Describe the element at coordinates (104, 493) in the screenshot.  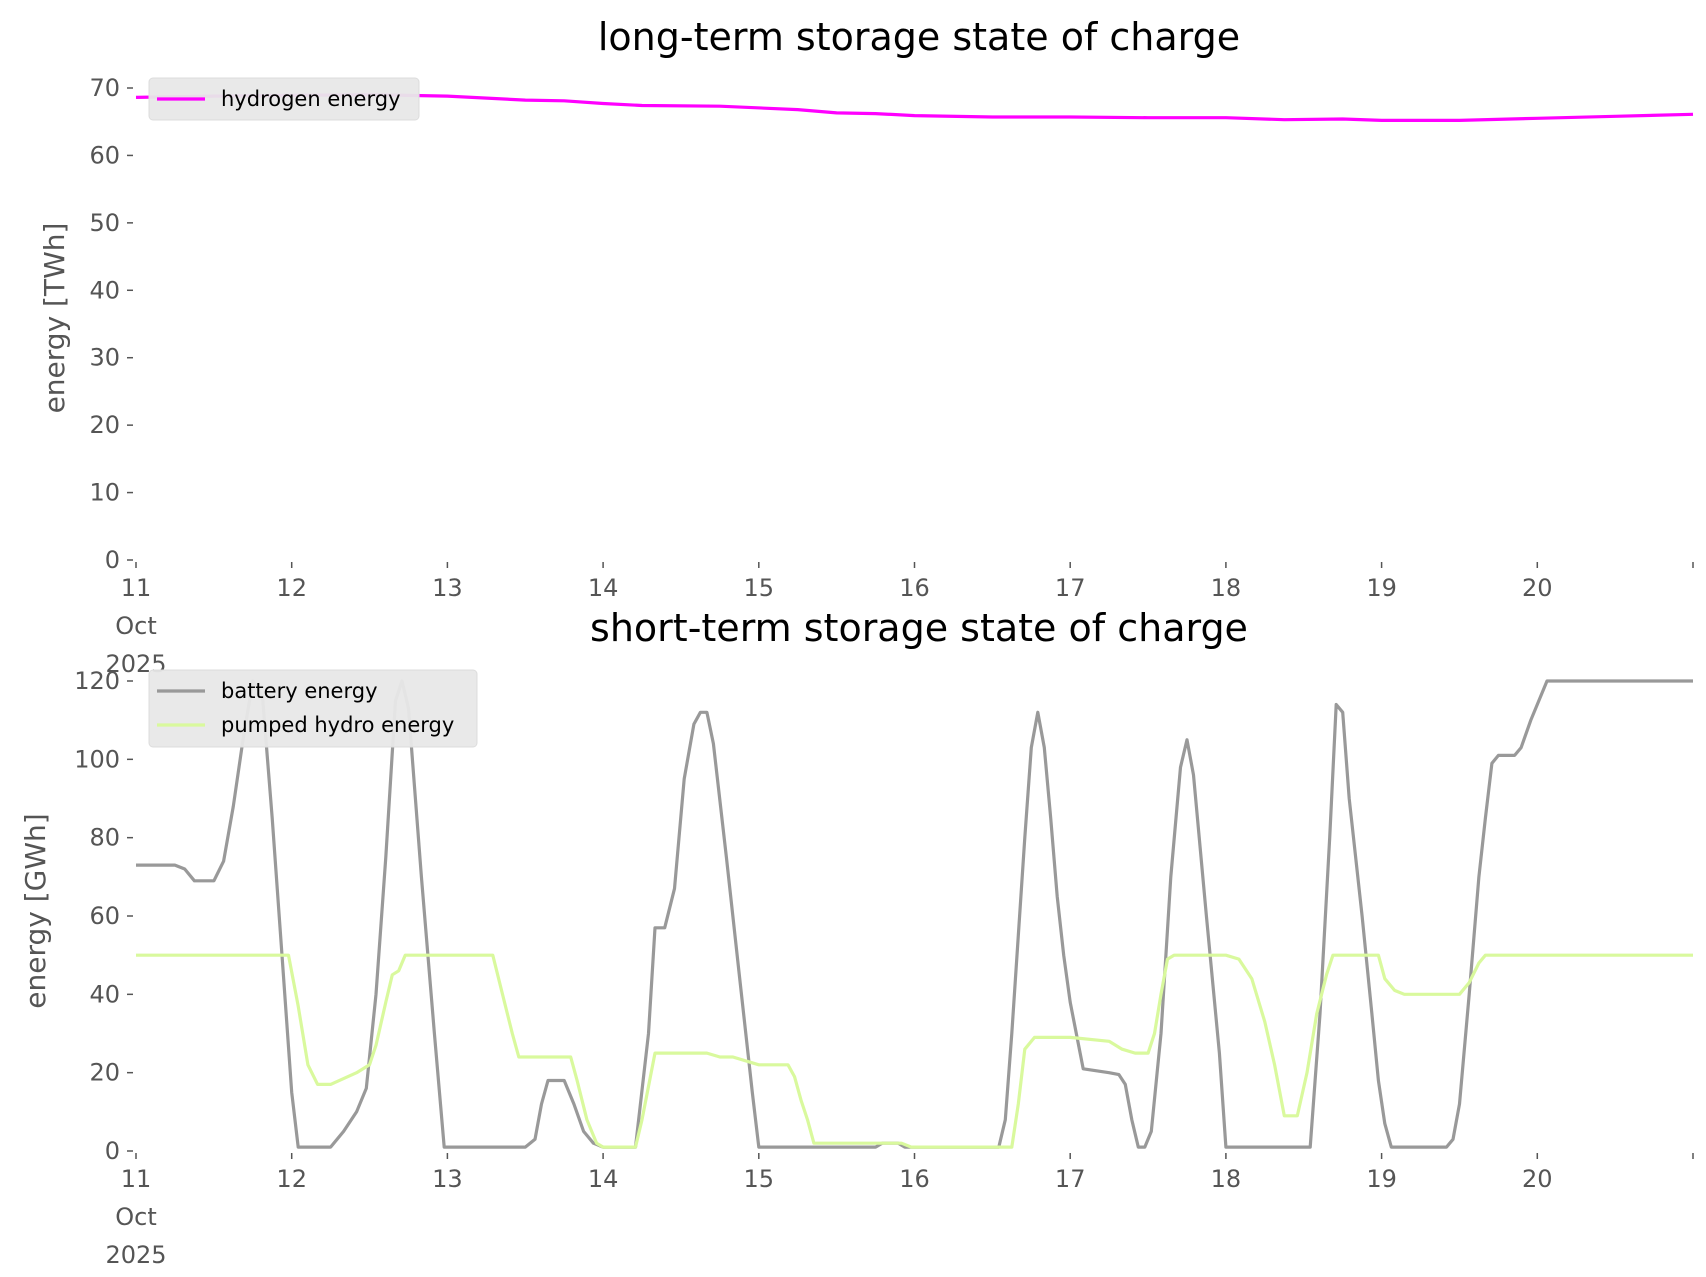
I see `y-tick-label: 10` at that location.